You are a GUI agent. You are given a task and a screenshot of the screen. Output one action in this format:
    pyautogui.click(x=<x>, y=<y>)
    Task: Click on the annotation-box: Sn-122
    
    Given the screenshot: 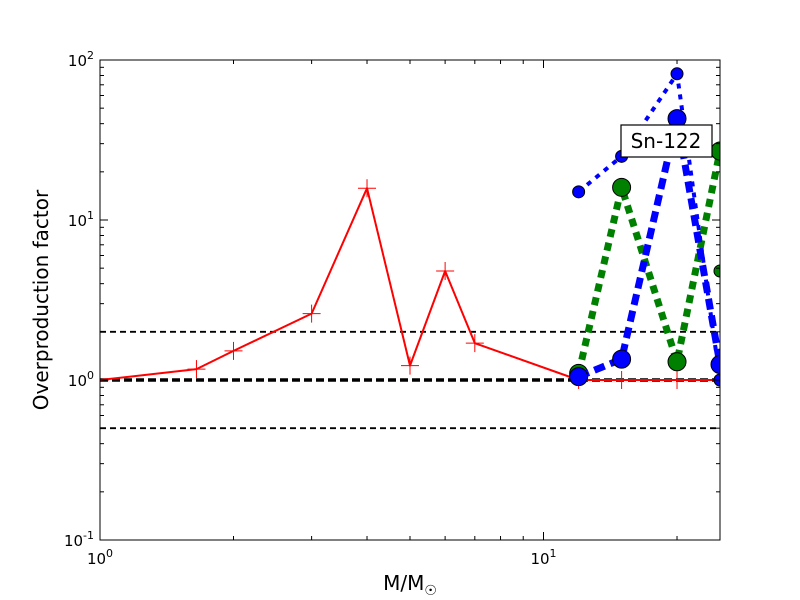 What is the action you would take?
    pyautogui.click(x=666, y=141)
    